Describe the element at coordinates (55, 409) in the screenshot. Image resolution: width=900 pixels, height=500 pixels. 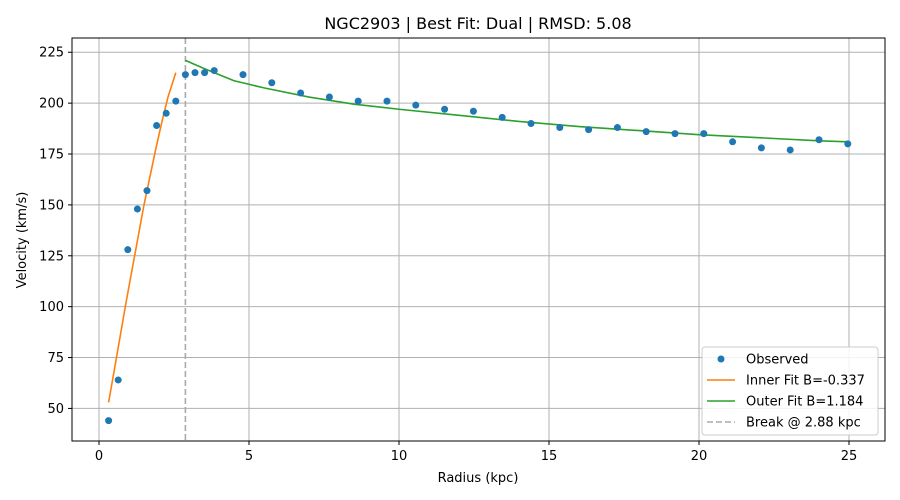
I see `y-tick-label: 50` at that location.